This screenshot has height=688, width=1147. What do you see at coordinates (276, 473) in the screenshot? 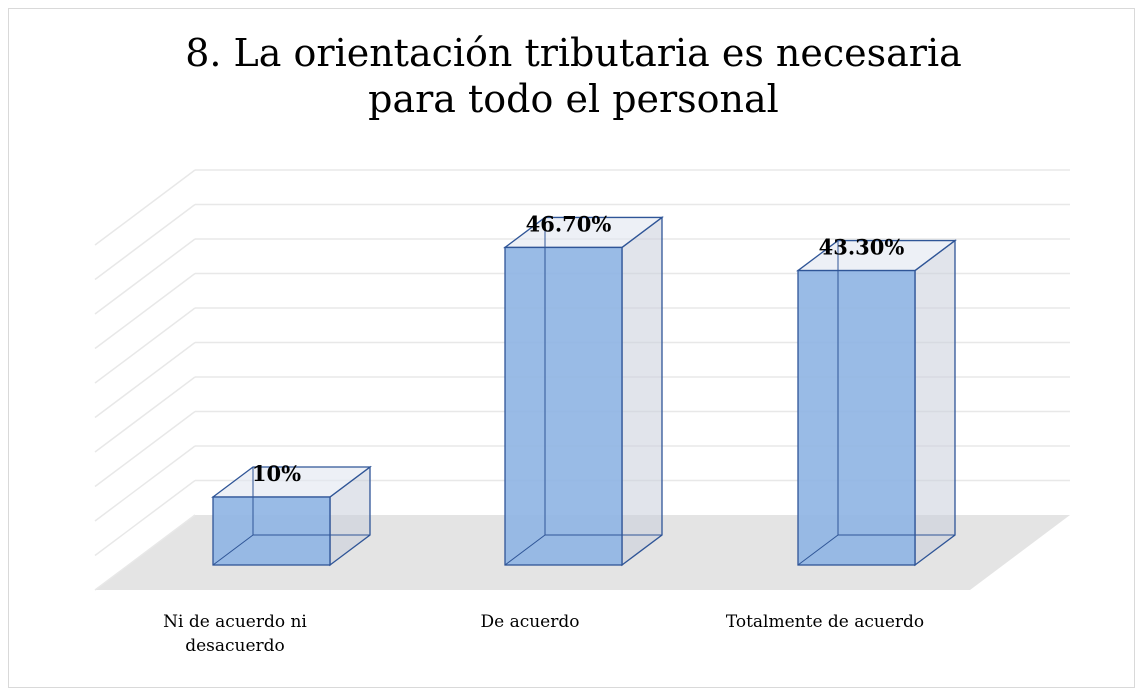
I see `value-label: 10%` at bounding box center [276, 473].